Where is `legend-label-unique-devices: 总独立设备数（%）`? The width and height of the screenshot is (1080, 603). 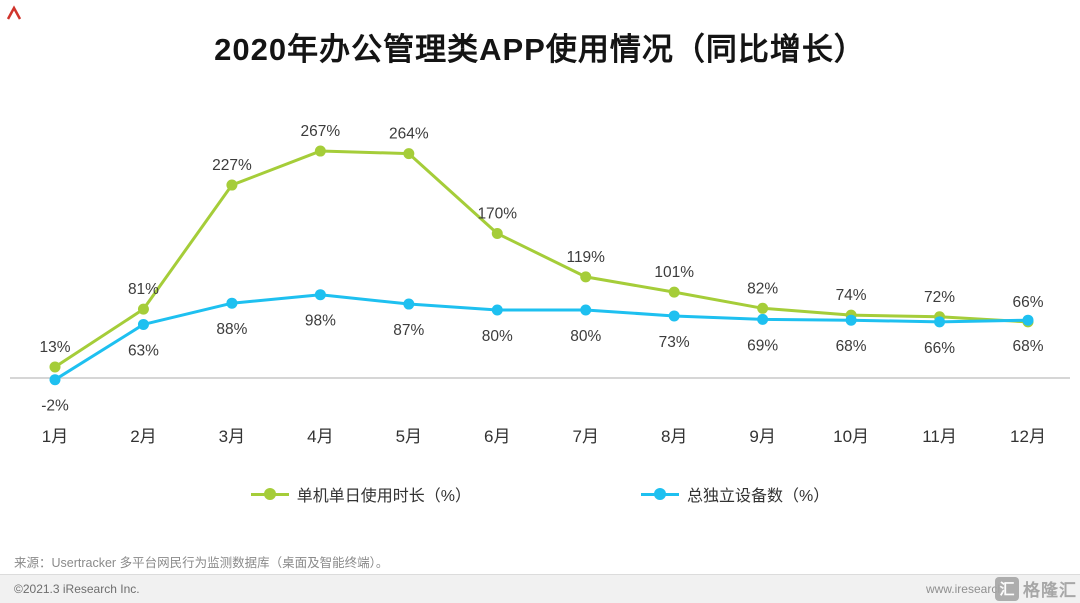
legend-label-unique-devices: 总独立设备数（%） is located at coordinates (758, 496).